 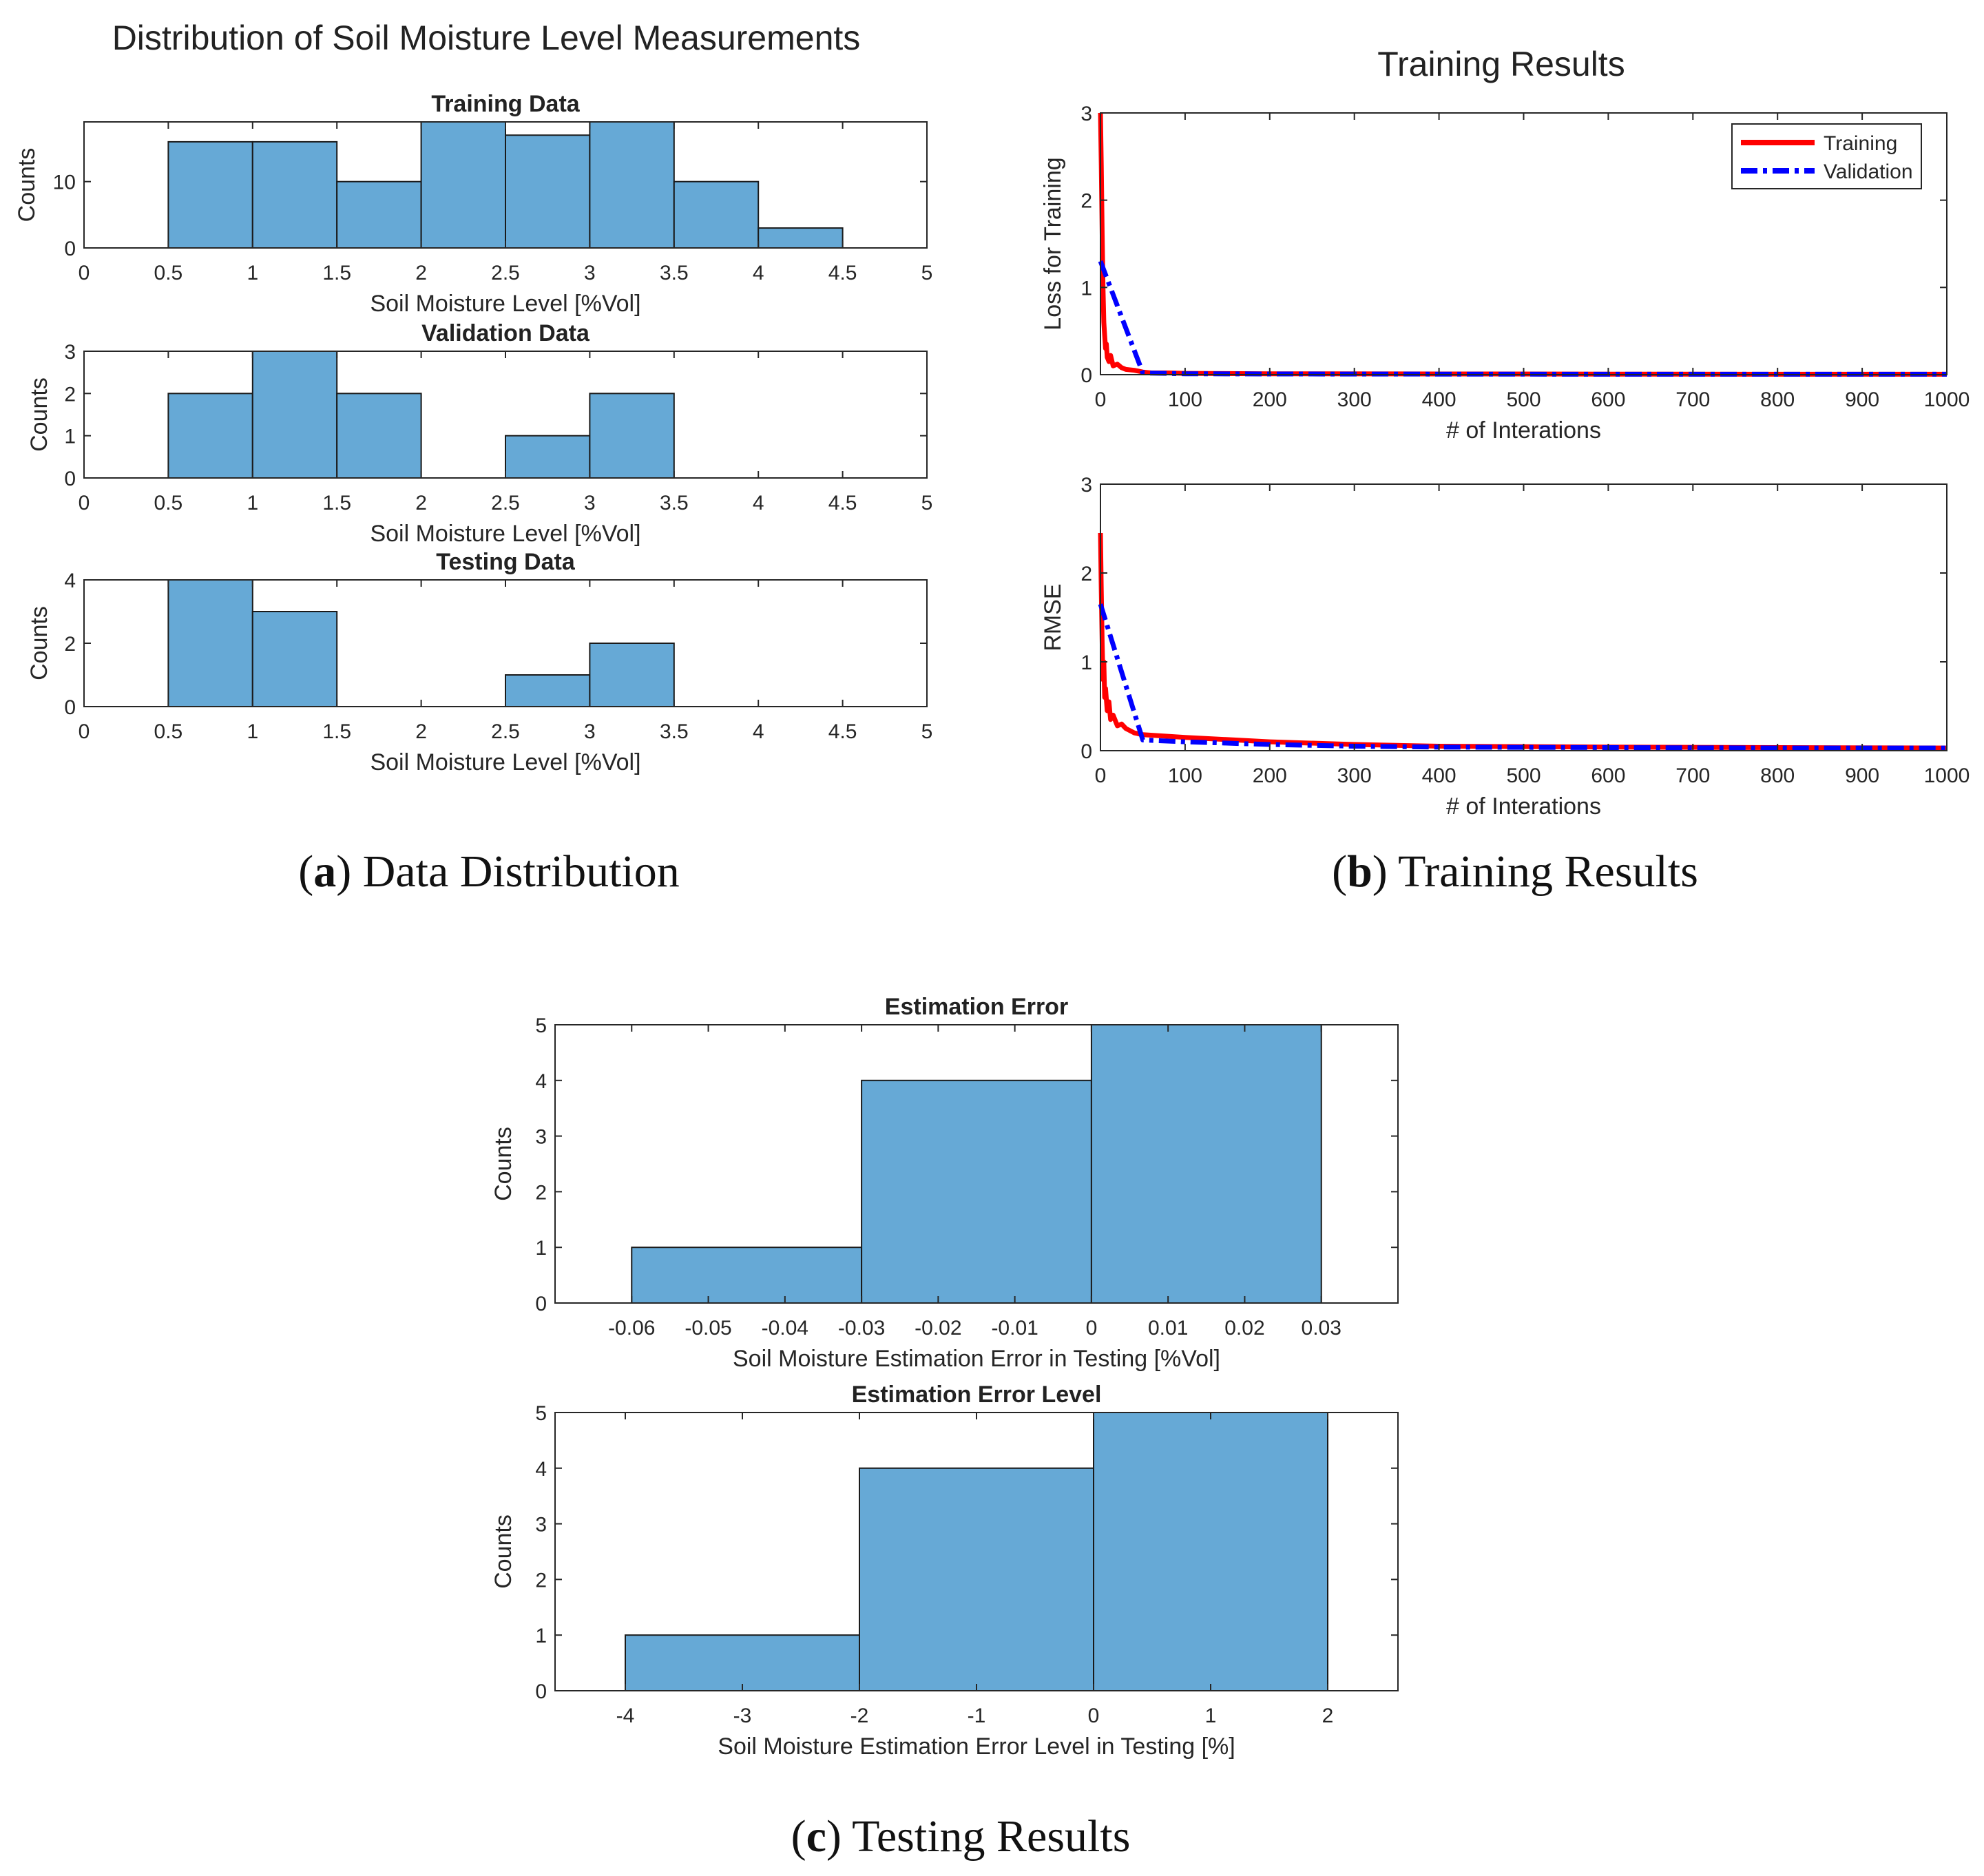 I want to click on training-series-line, so click(x=1523, y=642).